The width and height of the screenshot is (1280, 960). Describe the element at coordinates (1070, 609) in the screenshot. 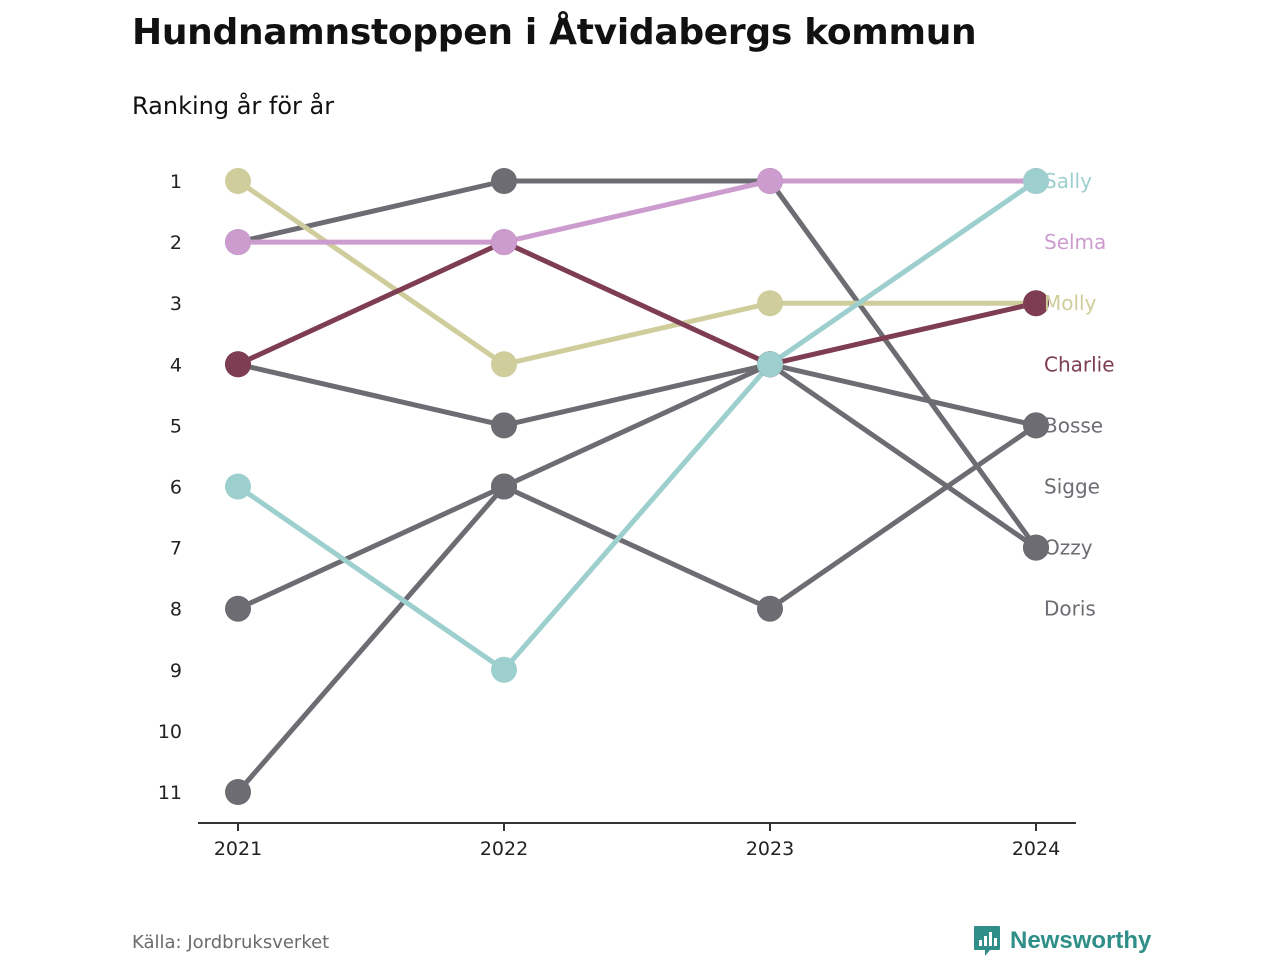

I see `end-label-doris: Doris` at that location.